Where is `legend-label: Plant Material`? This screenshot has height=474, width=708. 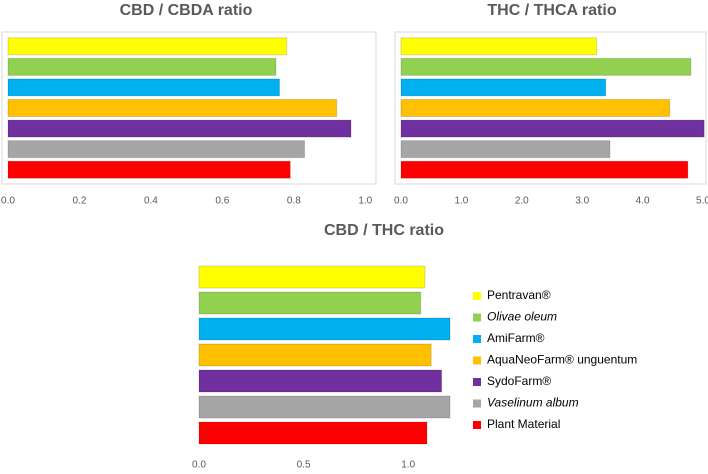
legend-label: Plant Material is located at coordinates (523, 424).